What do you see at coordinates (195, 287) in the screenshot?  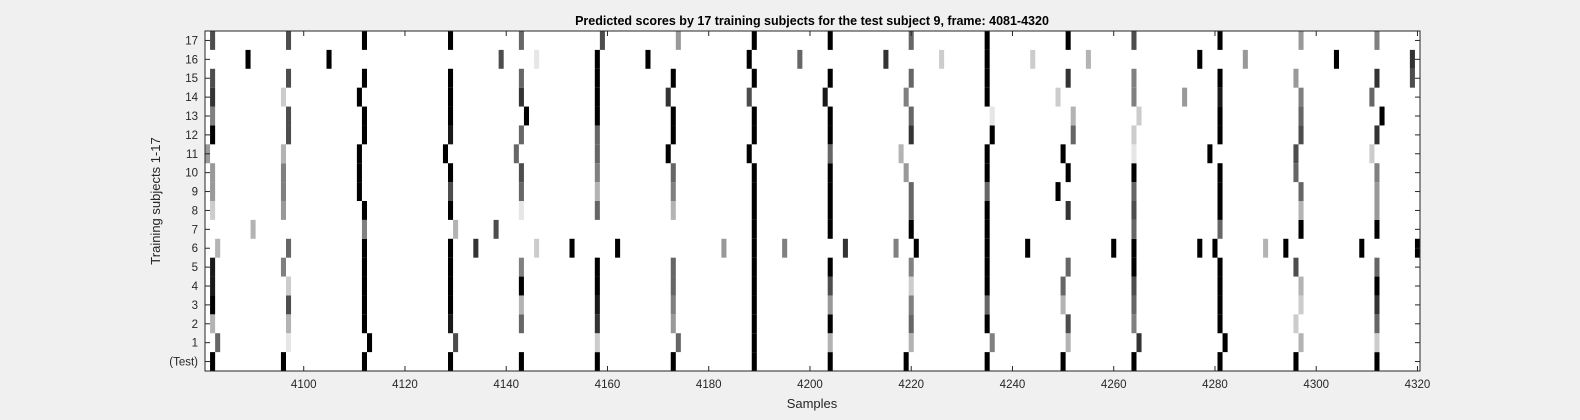 I see `y-tick-label: 4` at bounding box center [195, 287].